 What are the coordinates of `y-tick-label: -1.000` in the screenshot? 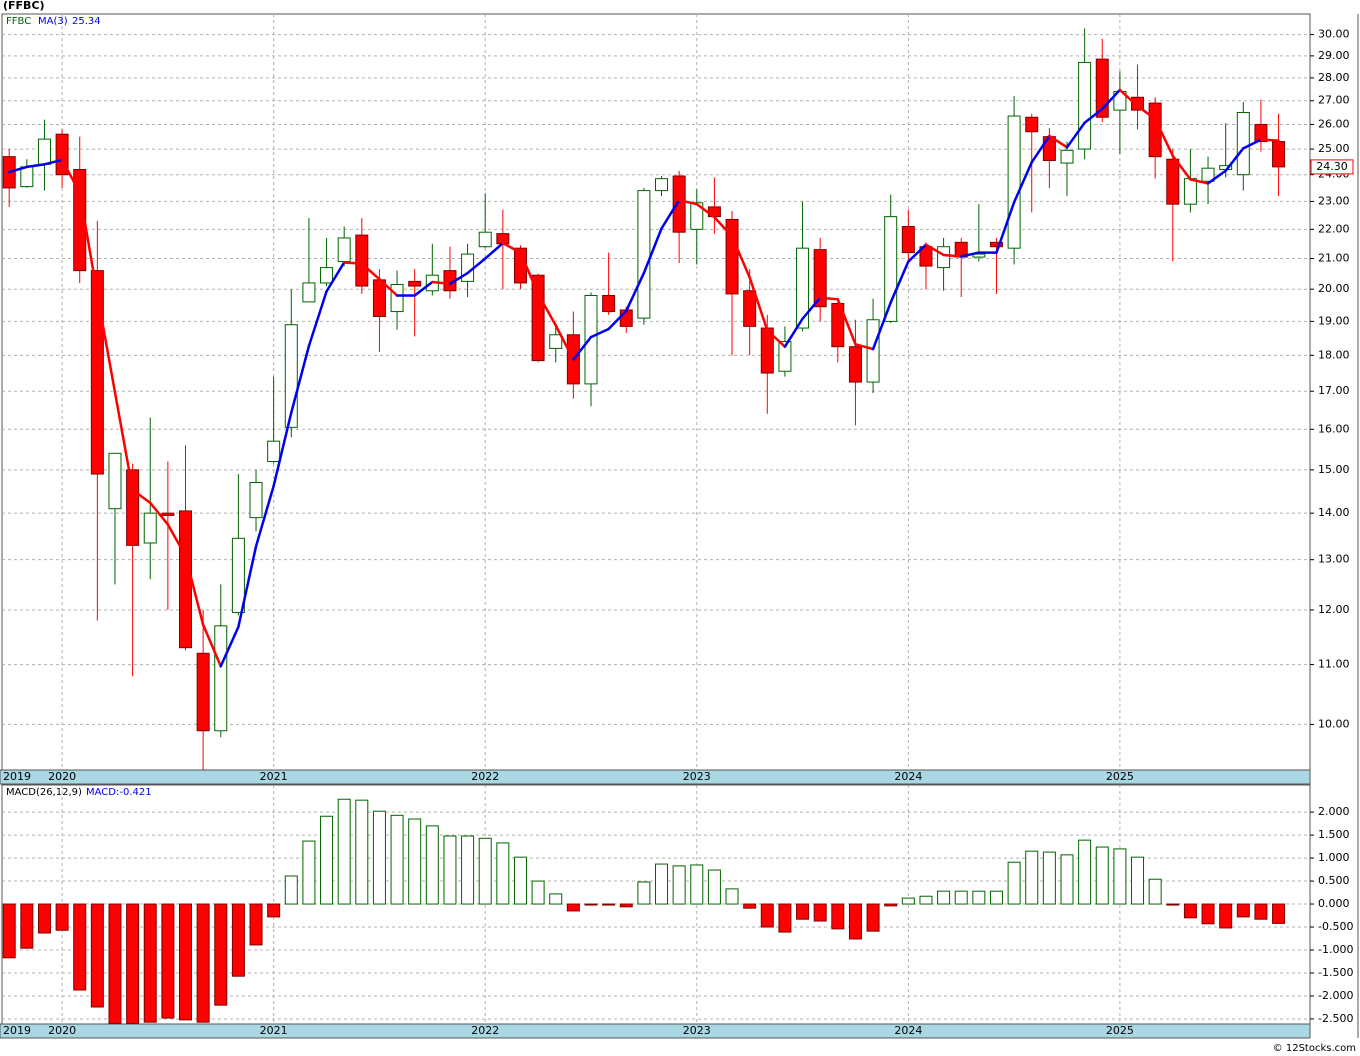 It's located at (1335, 949).